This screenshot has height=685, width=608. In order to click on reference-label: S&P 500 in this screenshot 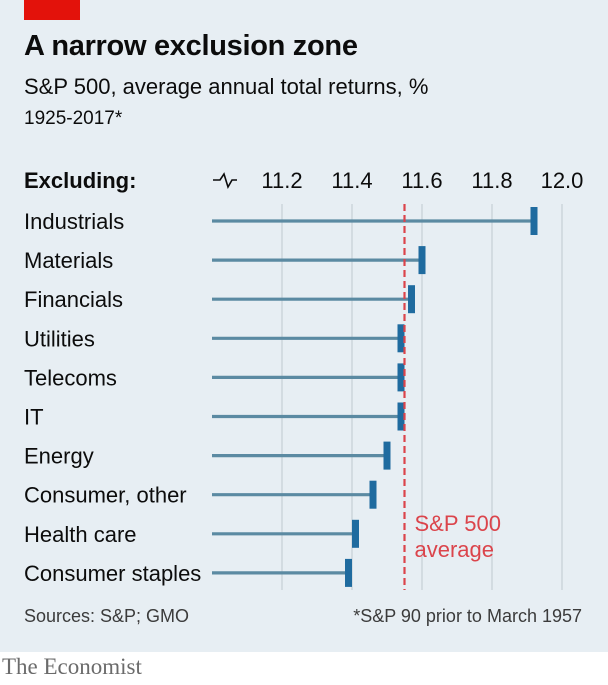, I will do `click(458, 523)`.